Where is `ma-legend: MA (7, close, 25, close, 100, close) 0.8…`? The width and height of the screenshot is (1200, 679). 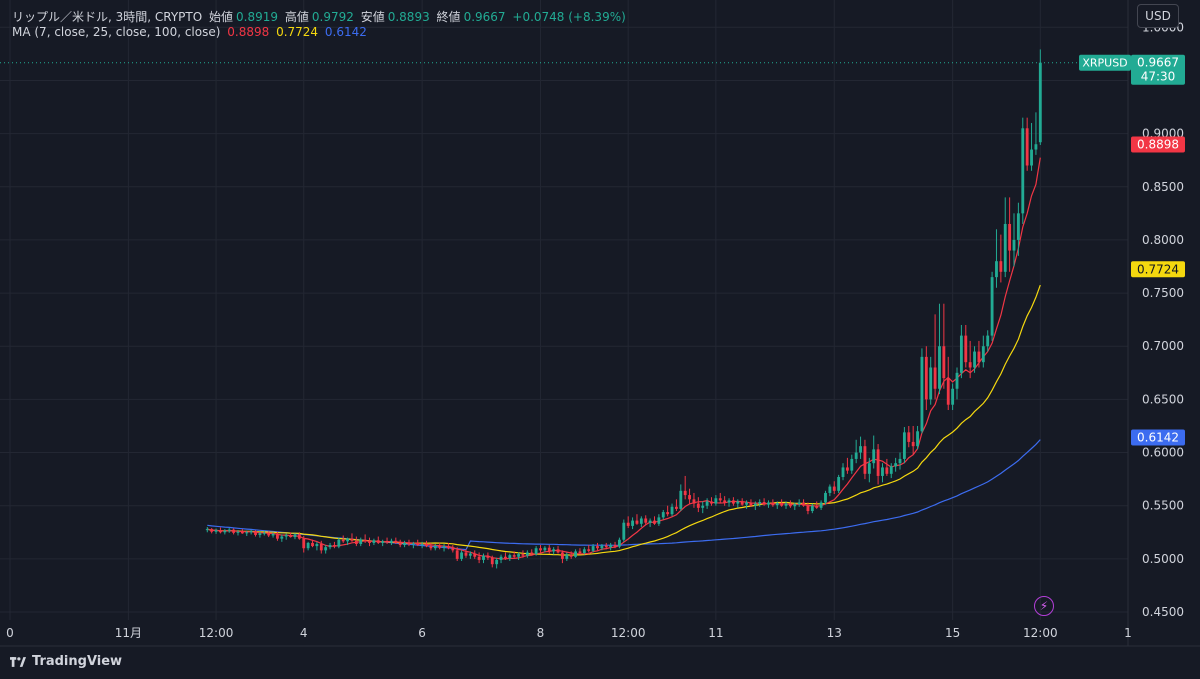 ma-legend: MA (7, close, 25, close, 100, close) 0.8… is located at coordinates (191, 32).